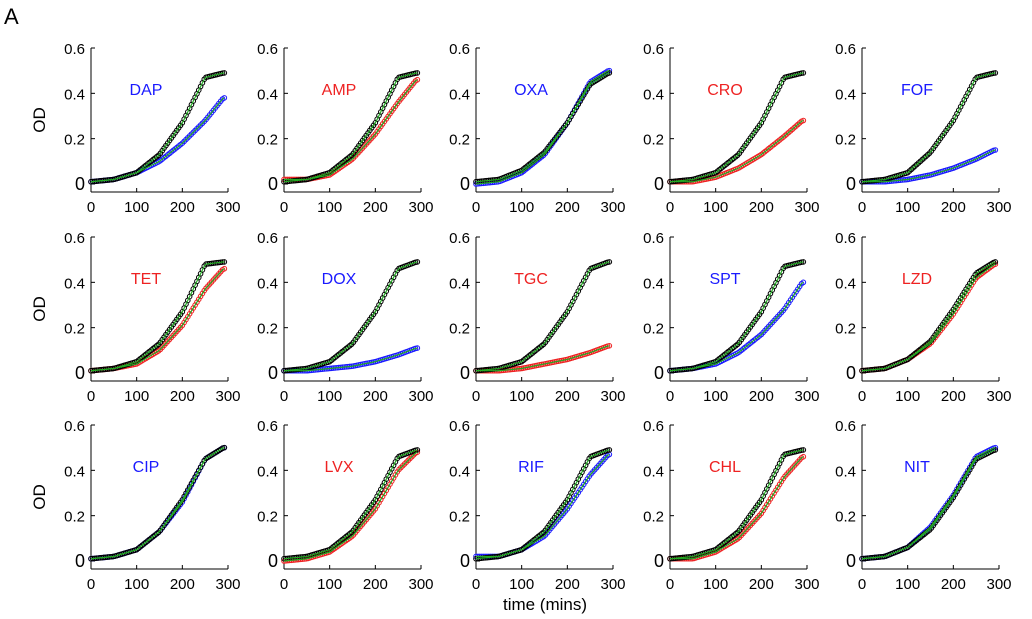 The width and height of the screenshot is (1032, 619). I want to click on subplot-amp: 0 0.2 0.4 0.6 0 100 200 300 AMP, so click(345, 128).